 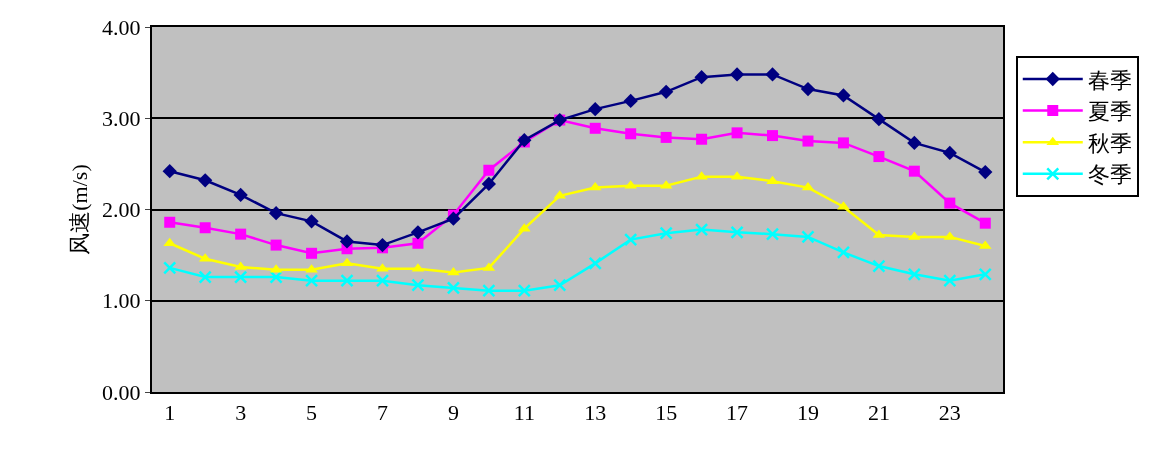 What do you see at coordinates (312, 413) in the screenshot?
I see `x-tick-label: 5` at bounding box center [312, 413].